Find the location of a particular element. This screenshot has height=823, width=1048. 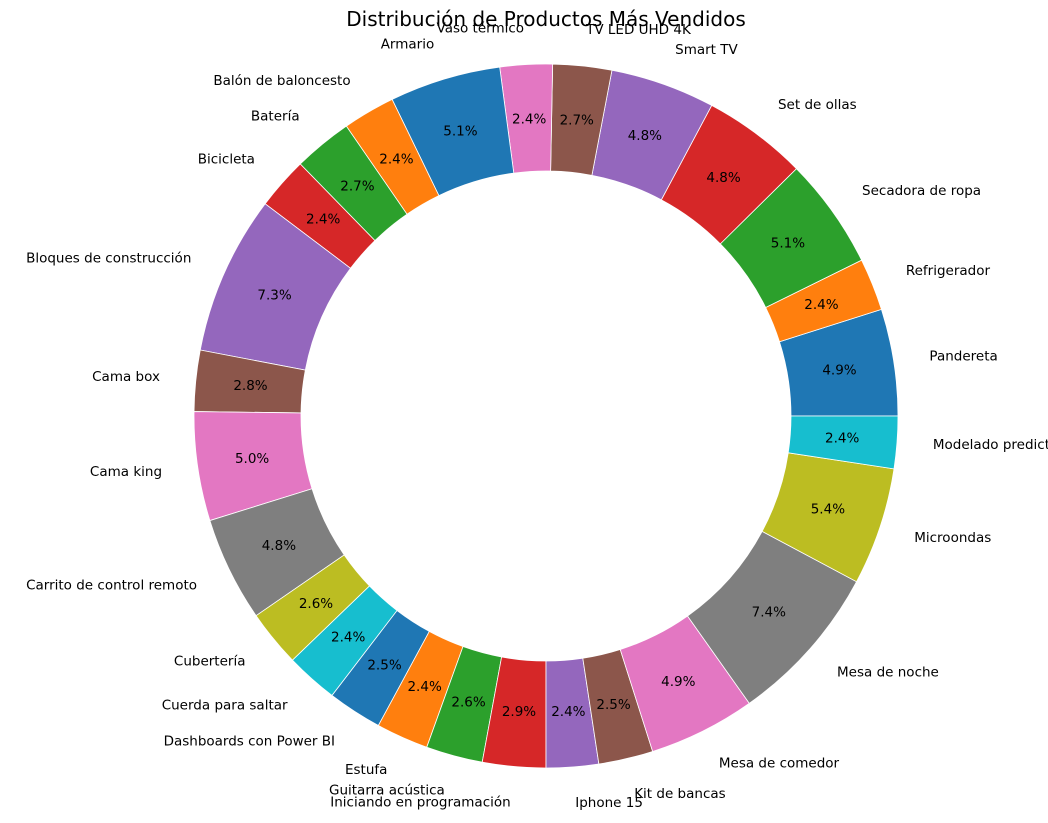

slice-percent-label: 5.0% is located at coordinates (252, 459).